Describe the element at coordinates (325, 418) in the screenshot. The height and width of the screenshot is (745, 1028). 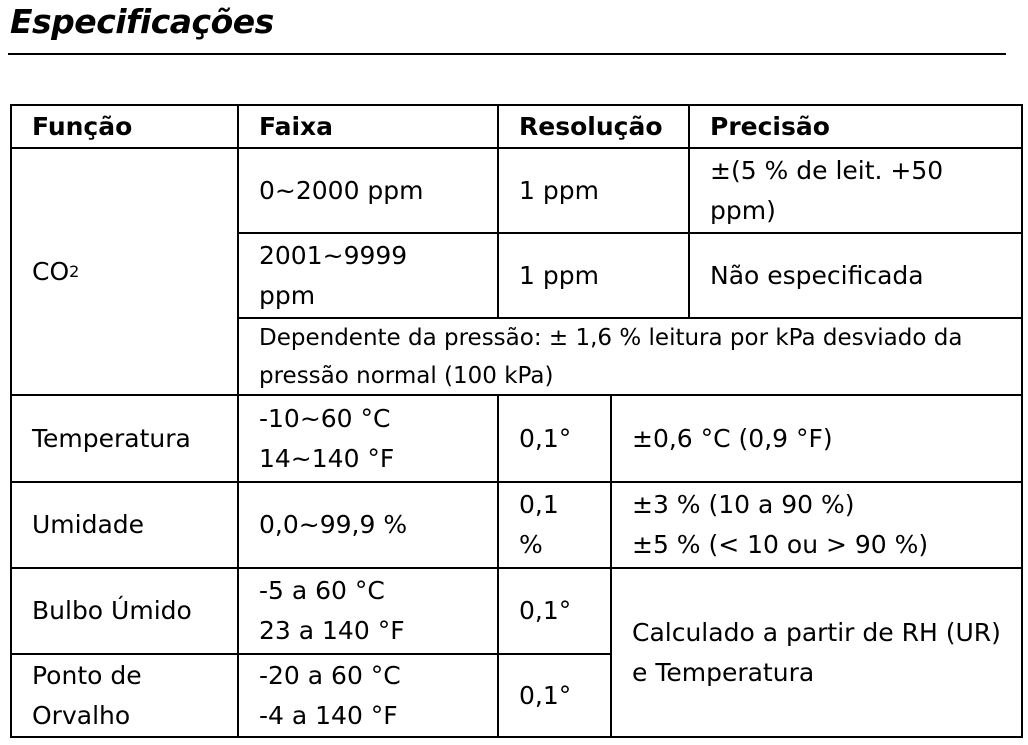
I see `temperature-range-celsius: -10~60 °C` at that location.